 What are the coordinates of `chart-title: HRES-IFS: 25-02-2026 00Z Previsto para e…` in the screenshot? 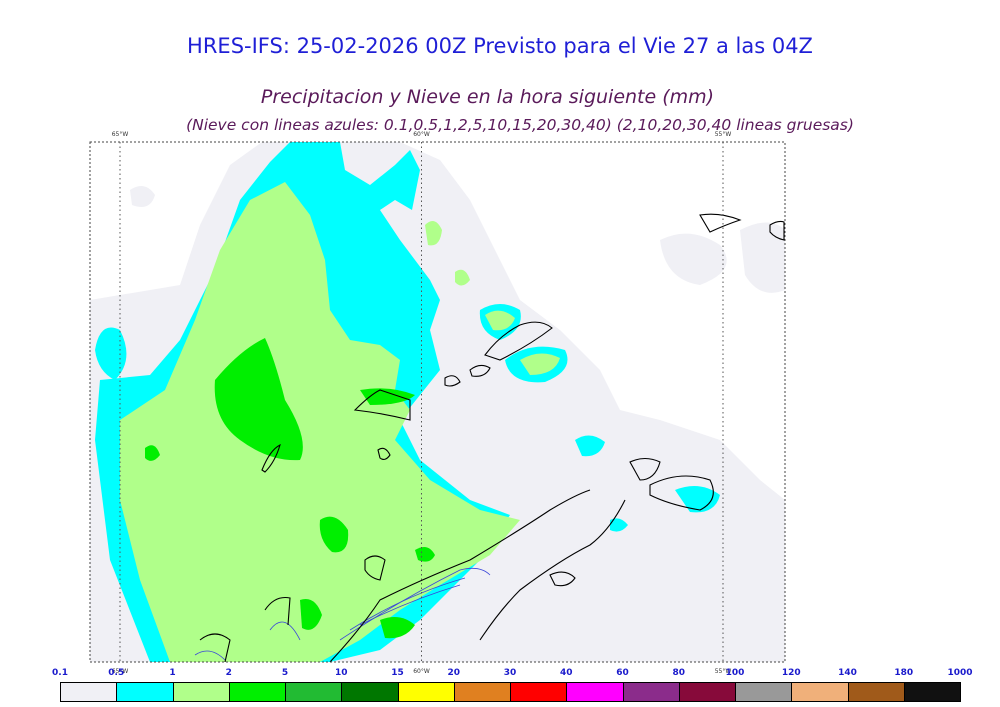 It's located at (500, 46).